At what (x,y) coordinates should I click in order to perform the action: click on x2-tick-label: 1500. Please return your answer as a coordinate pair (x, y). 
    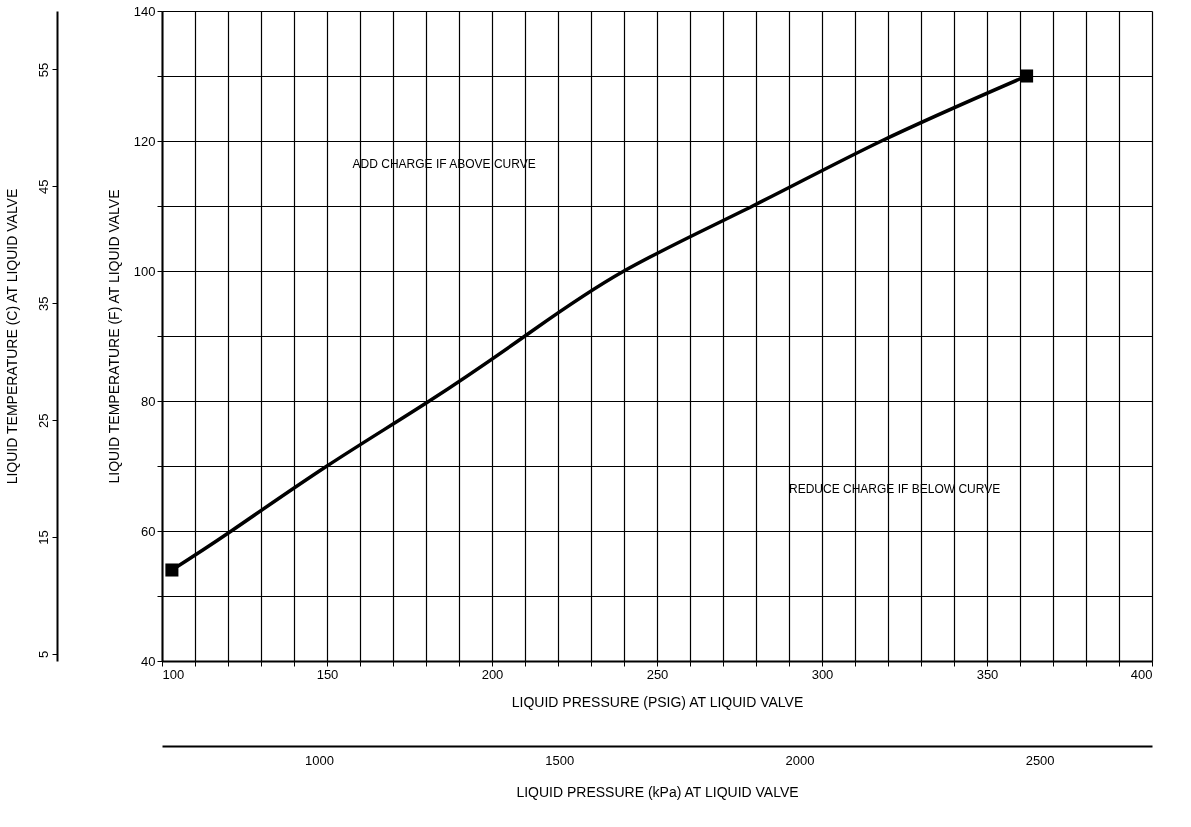
    Looking at the image, I should click on (560, 760).